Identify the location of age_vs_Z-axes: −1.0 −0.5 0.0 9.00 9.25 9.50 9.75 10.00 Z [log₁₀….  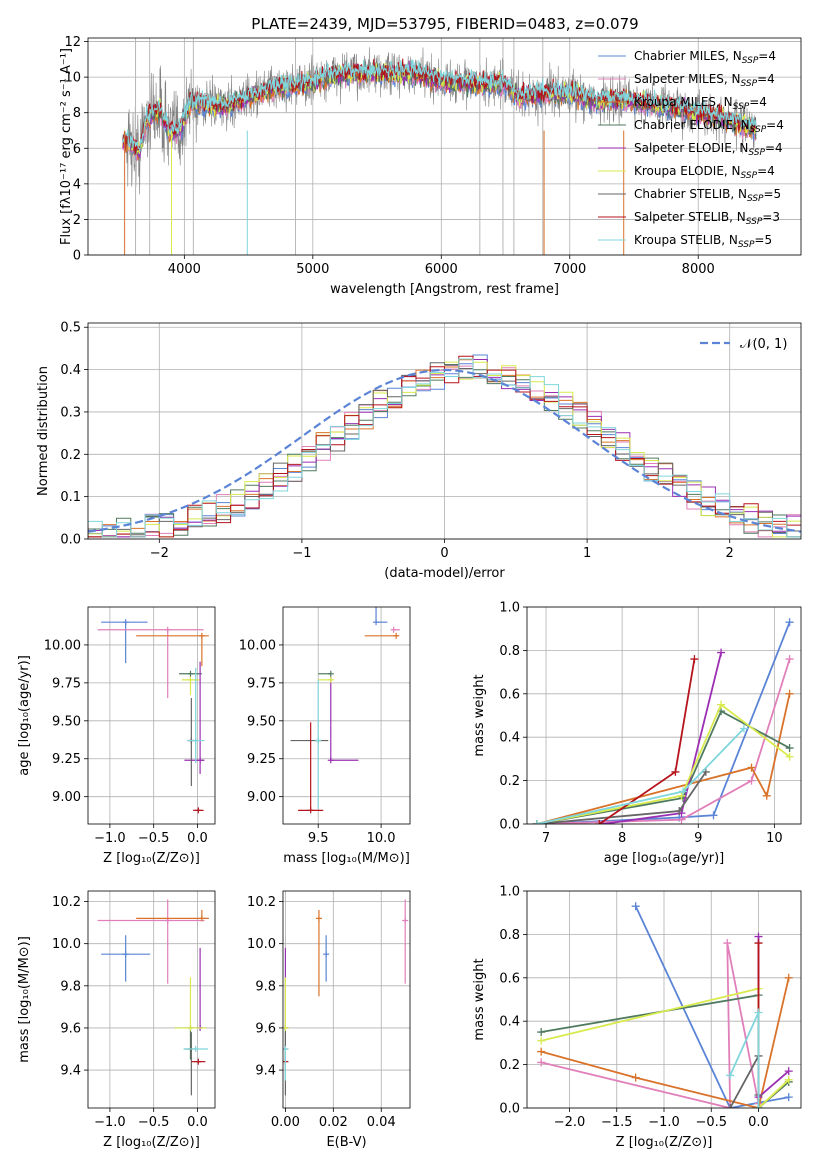
(129, 736).